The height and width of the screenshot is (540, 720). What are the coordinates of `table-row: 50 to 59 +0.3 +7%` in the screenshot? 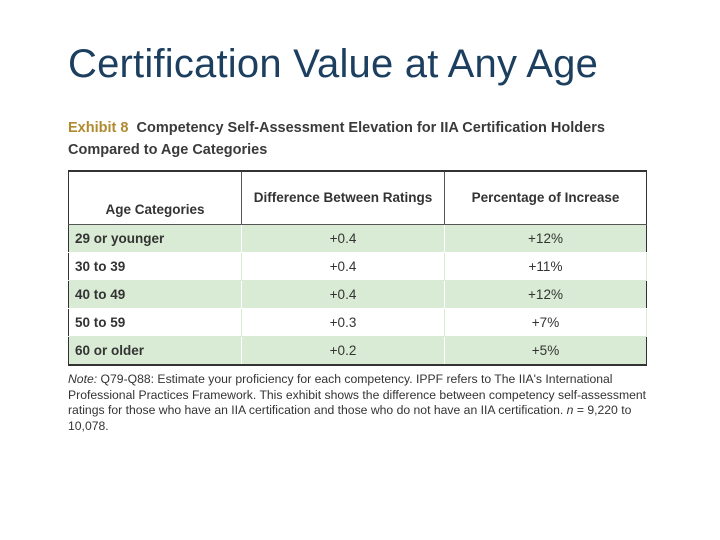 It's located at (357, 322).